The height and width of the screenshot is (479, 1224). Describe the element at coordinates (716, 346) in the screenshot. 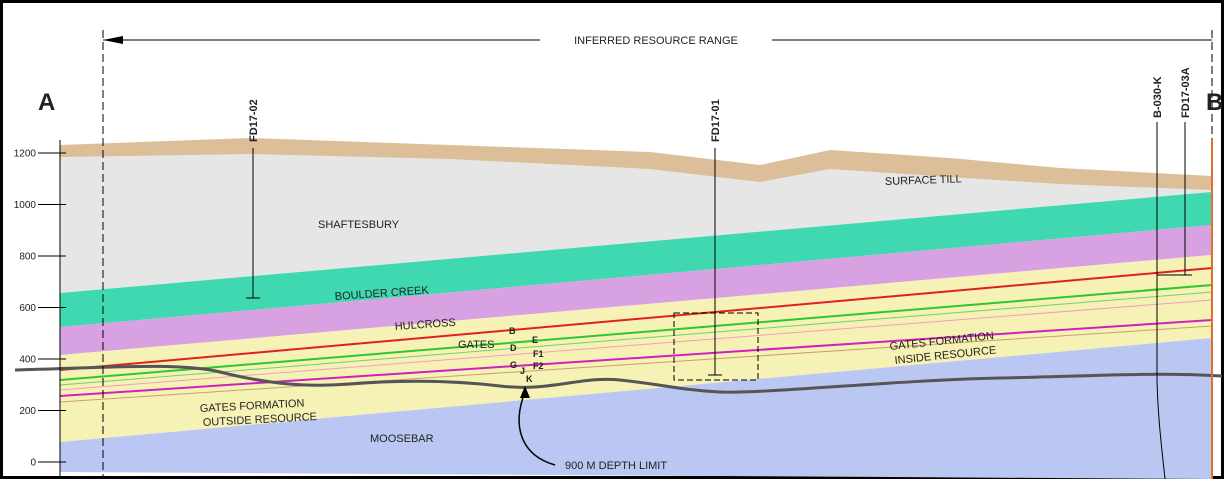

I see `detail-box` at that location.